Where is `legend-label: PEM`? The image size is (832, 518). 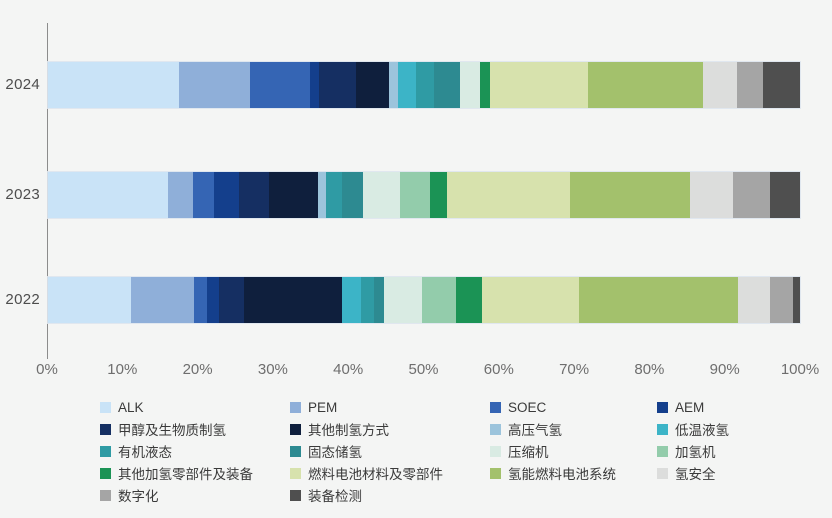
legend-label: PEM is located at coordinates (323, 407).